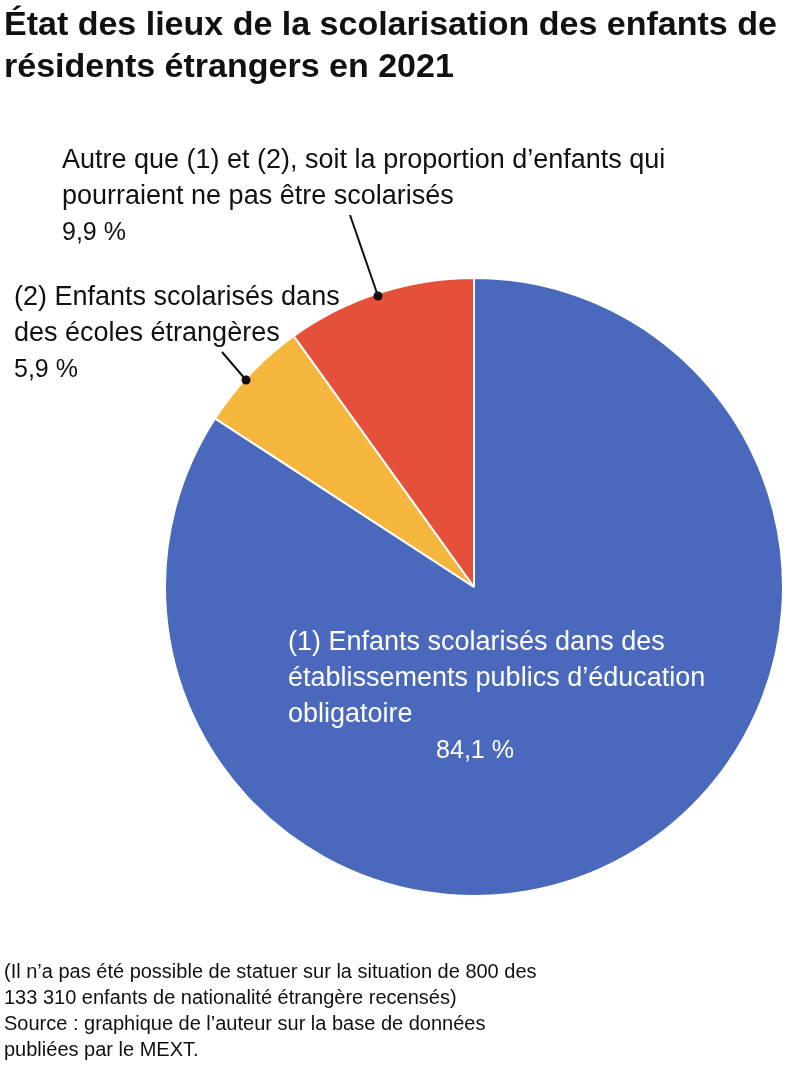  I want to click on slice-label: Autre que (1) et (2), soit la proportion d’enfants qui pourraient ne pas être scolarisés, so click(364, 177).